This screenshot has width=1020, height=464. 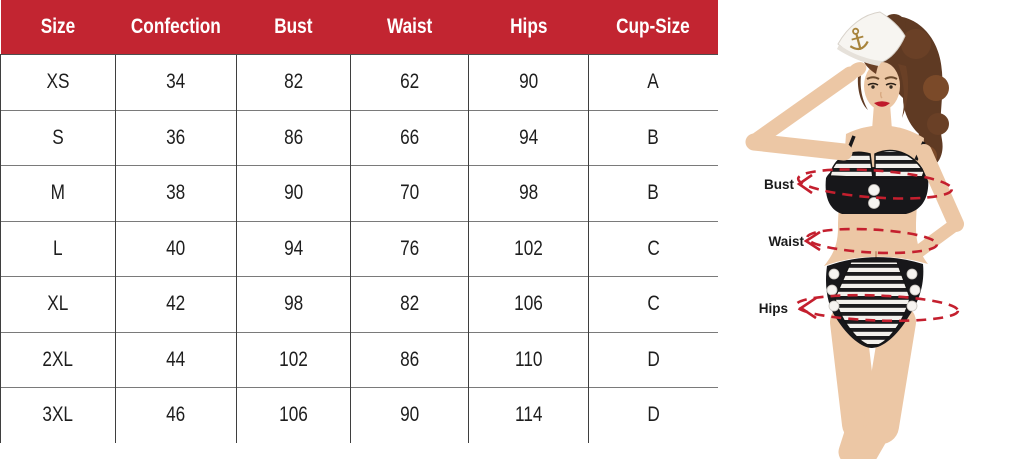 I want to click on cell-waist: 70, so click(x=409, y=193).